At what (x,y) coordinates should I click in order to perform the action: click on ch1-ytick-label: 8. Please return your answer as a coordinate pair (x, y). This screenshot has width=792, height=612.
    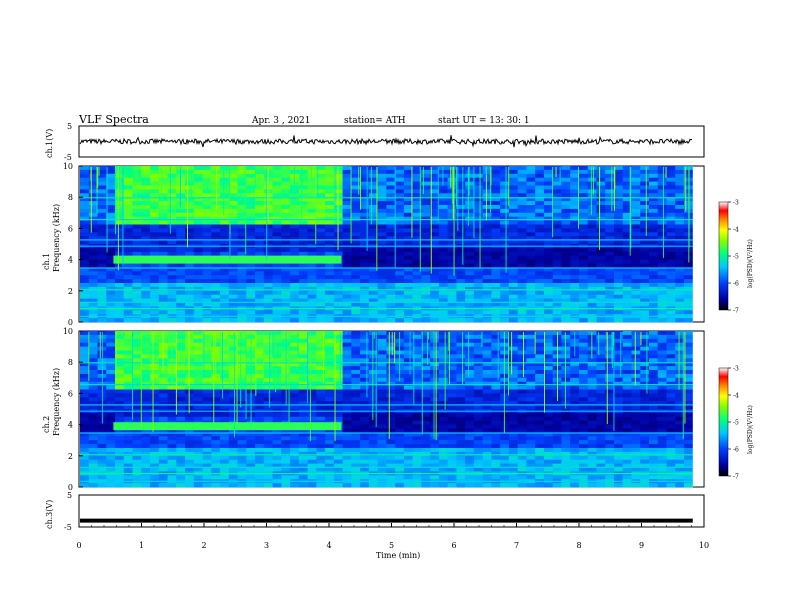
    Looking at the image, I should click on (70, 197).